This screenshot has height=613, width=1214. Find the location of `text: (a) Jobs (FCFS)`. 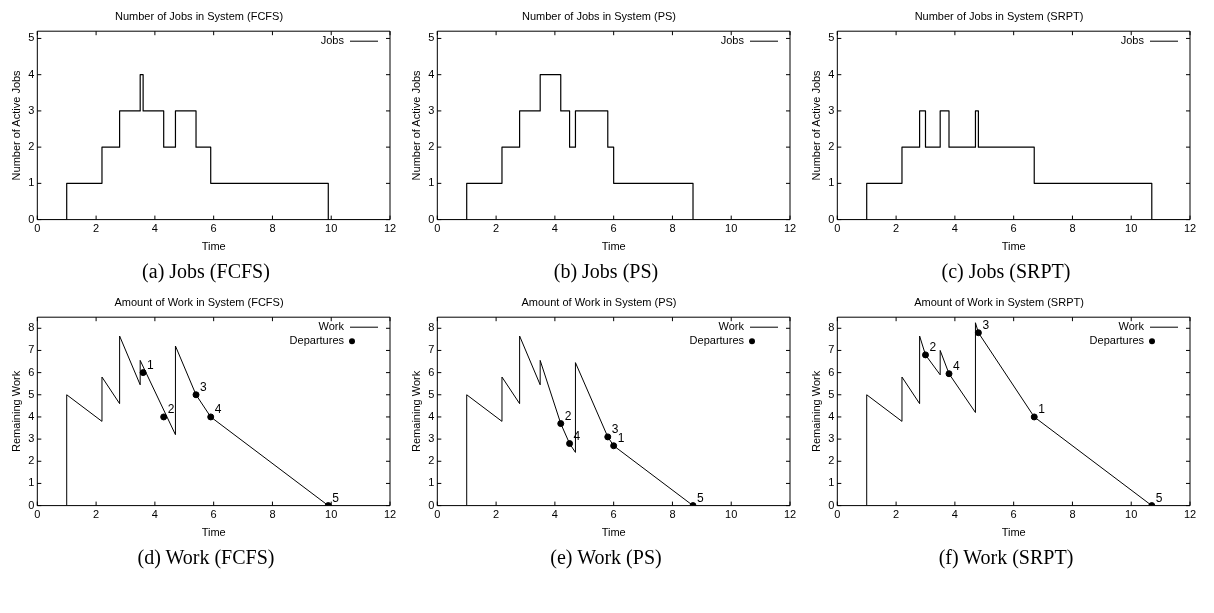

text: (a) Jobs (FCFS) is located at coordinates (206, 272).